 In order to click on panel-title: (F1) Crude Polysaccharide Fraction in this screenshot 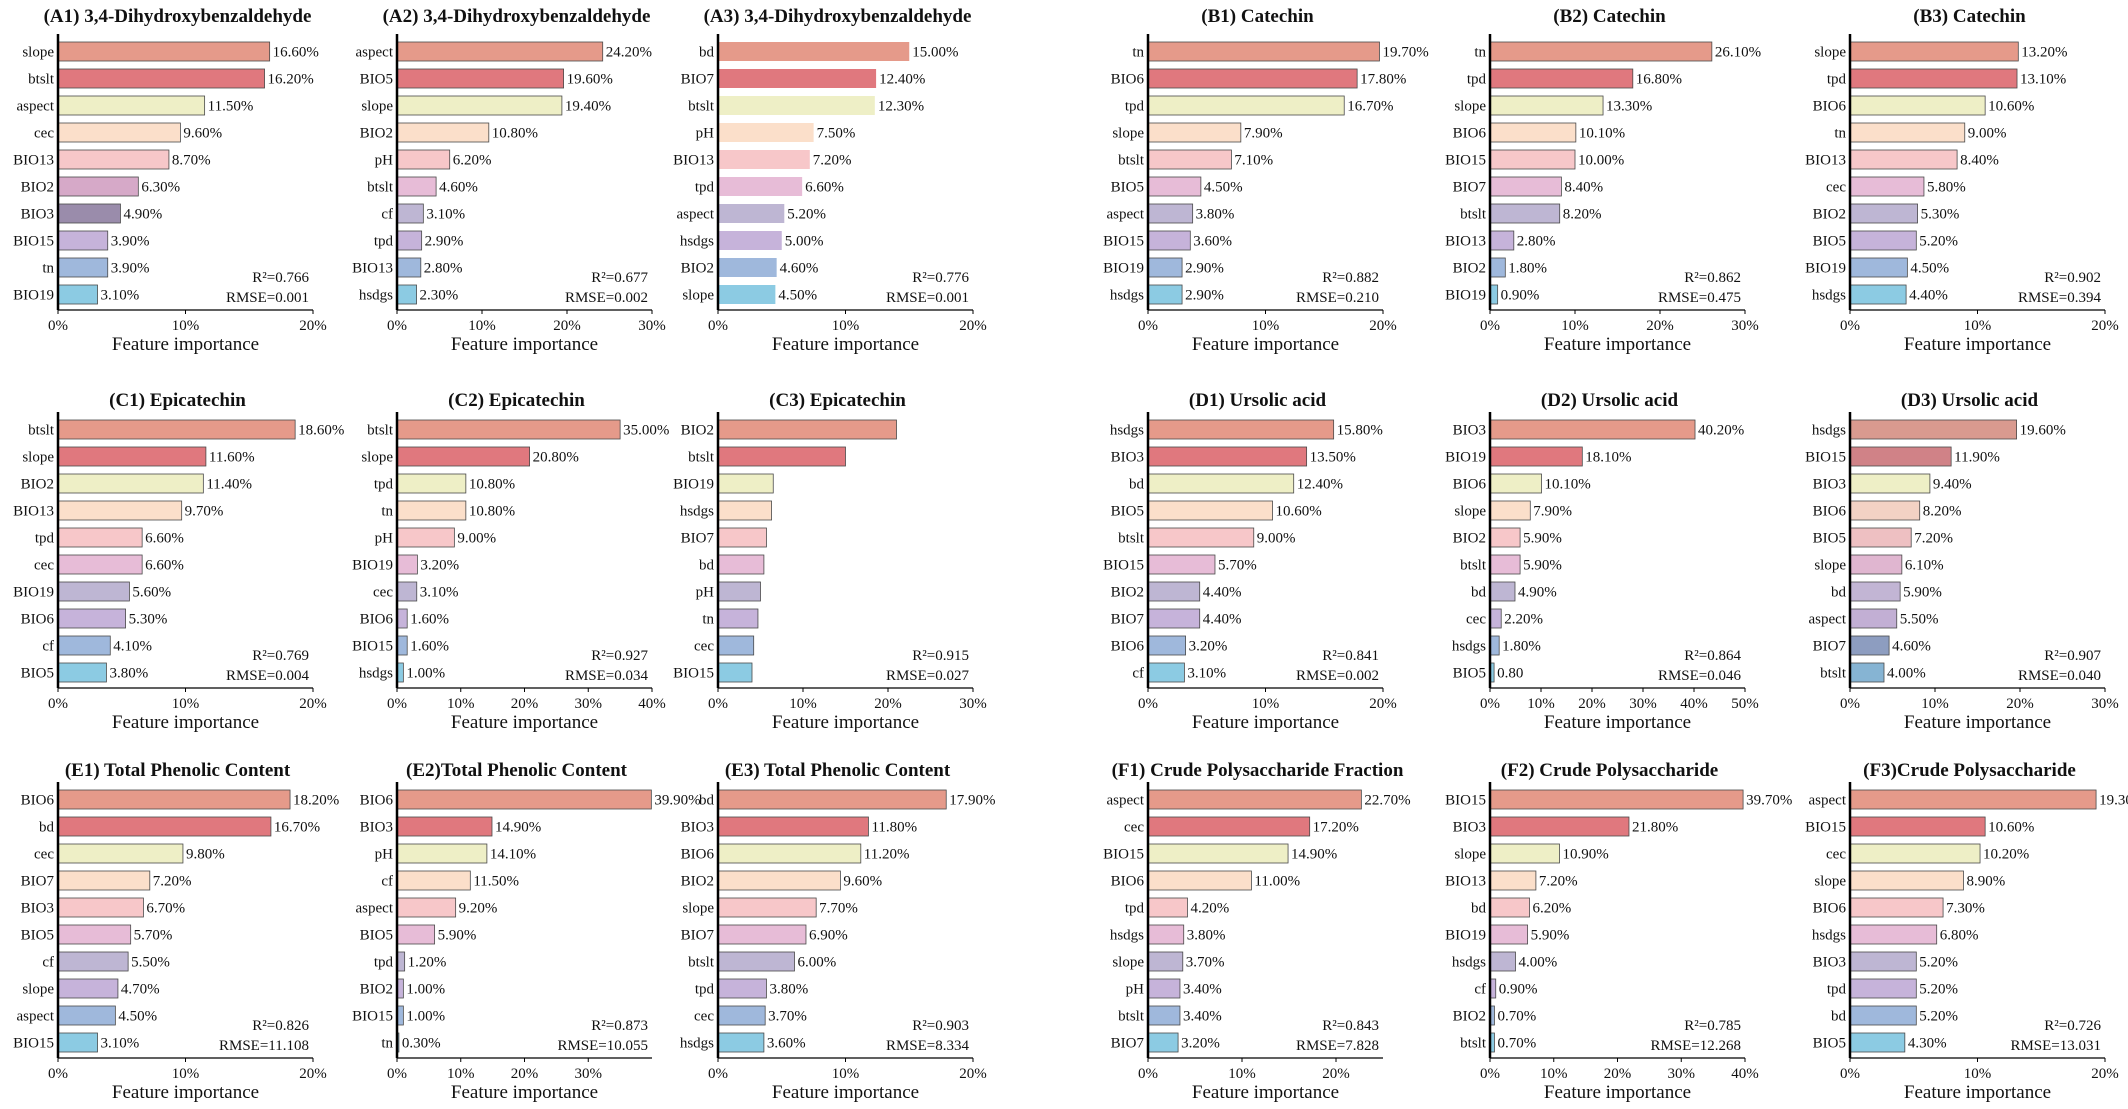, I will do `click(1258, 770)`.